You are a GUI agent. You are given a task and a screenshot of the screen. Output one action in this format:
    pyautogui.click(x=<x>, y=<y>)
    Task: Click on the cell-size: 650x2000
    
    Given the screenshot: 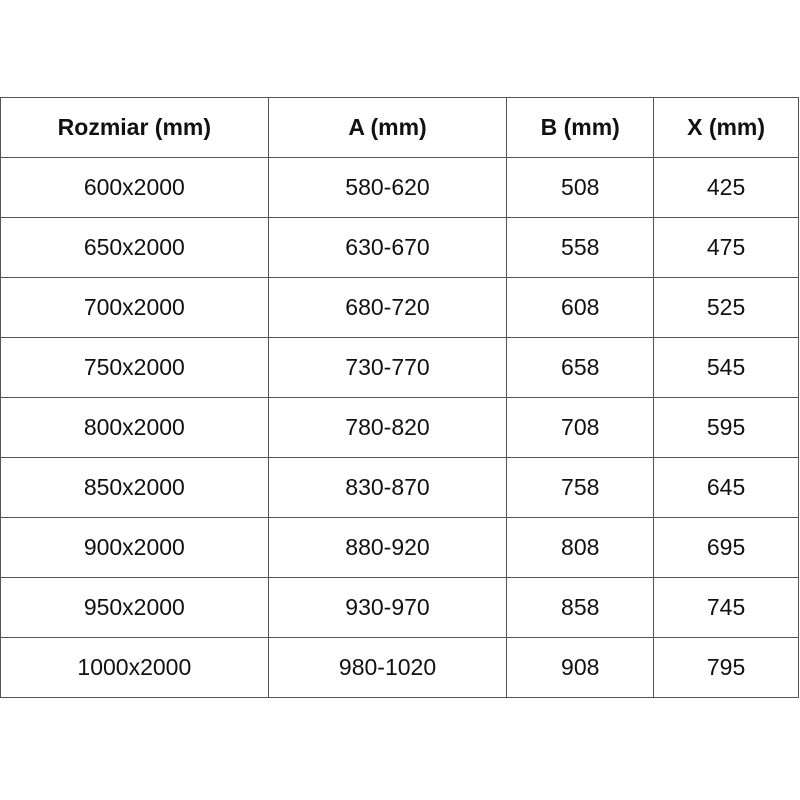 What is the action you would take?
    pyautogui.click(x=134, y=247)
    